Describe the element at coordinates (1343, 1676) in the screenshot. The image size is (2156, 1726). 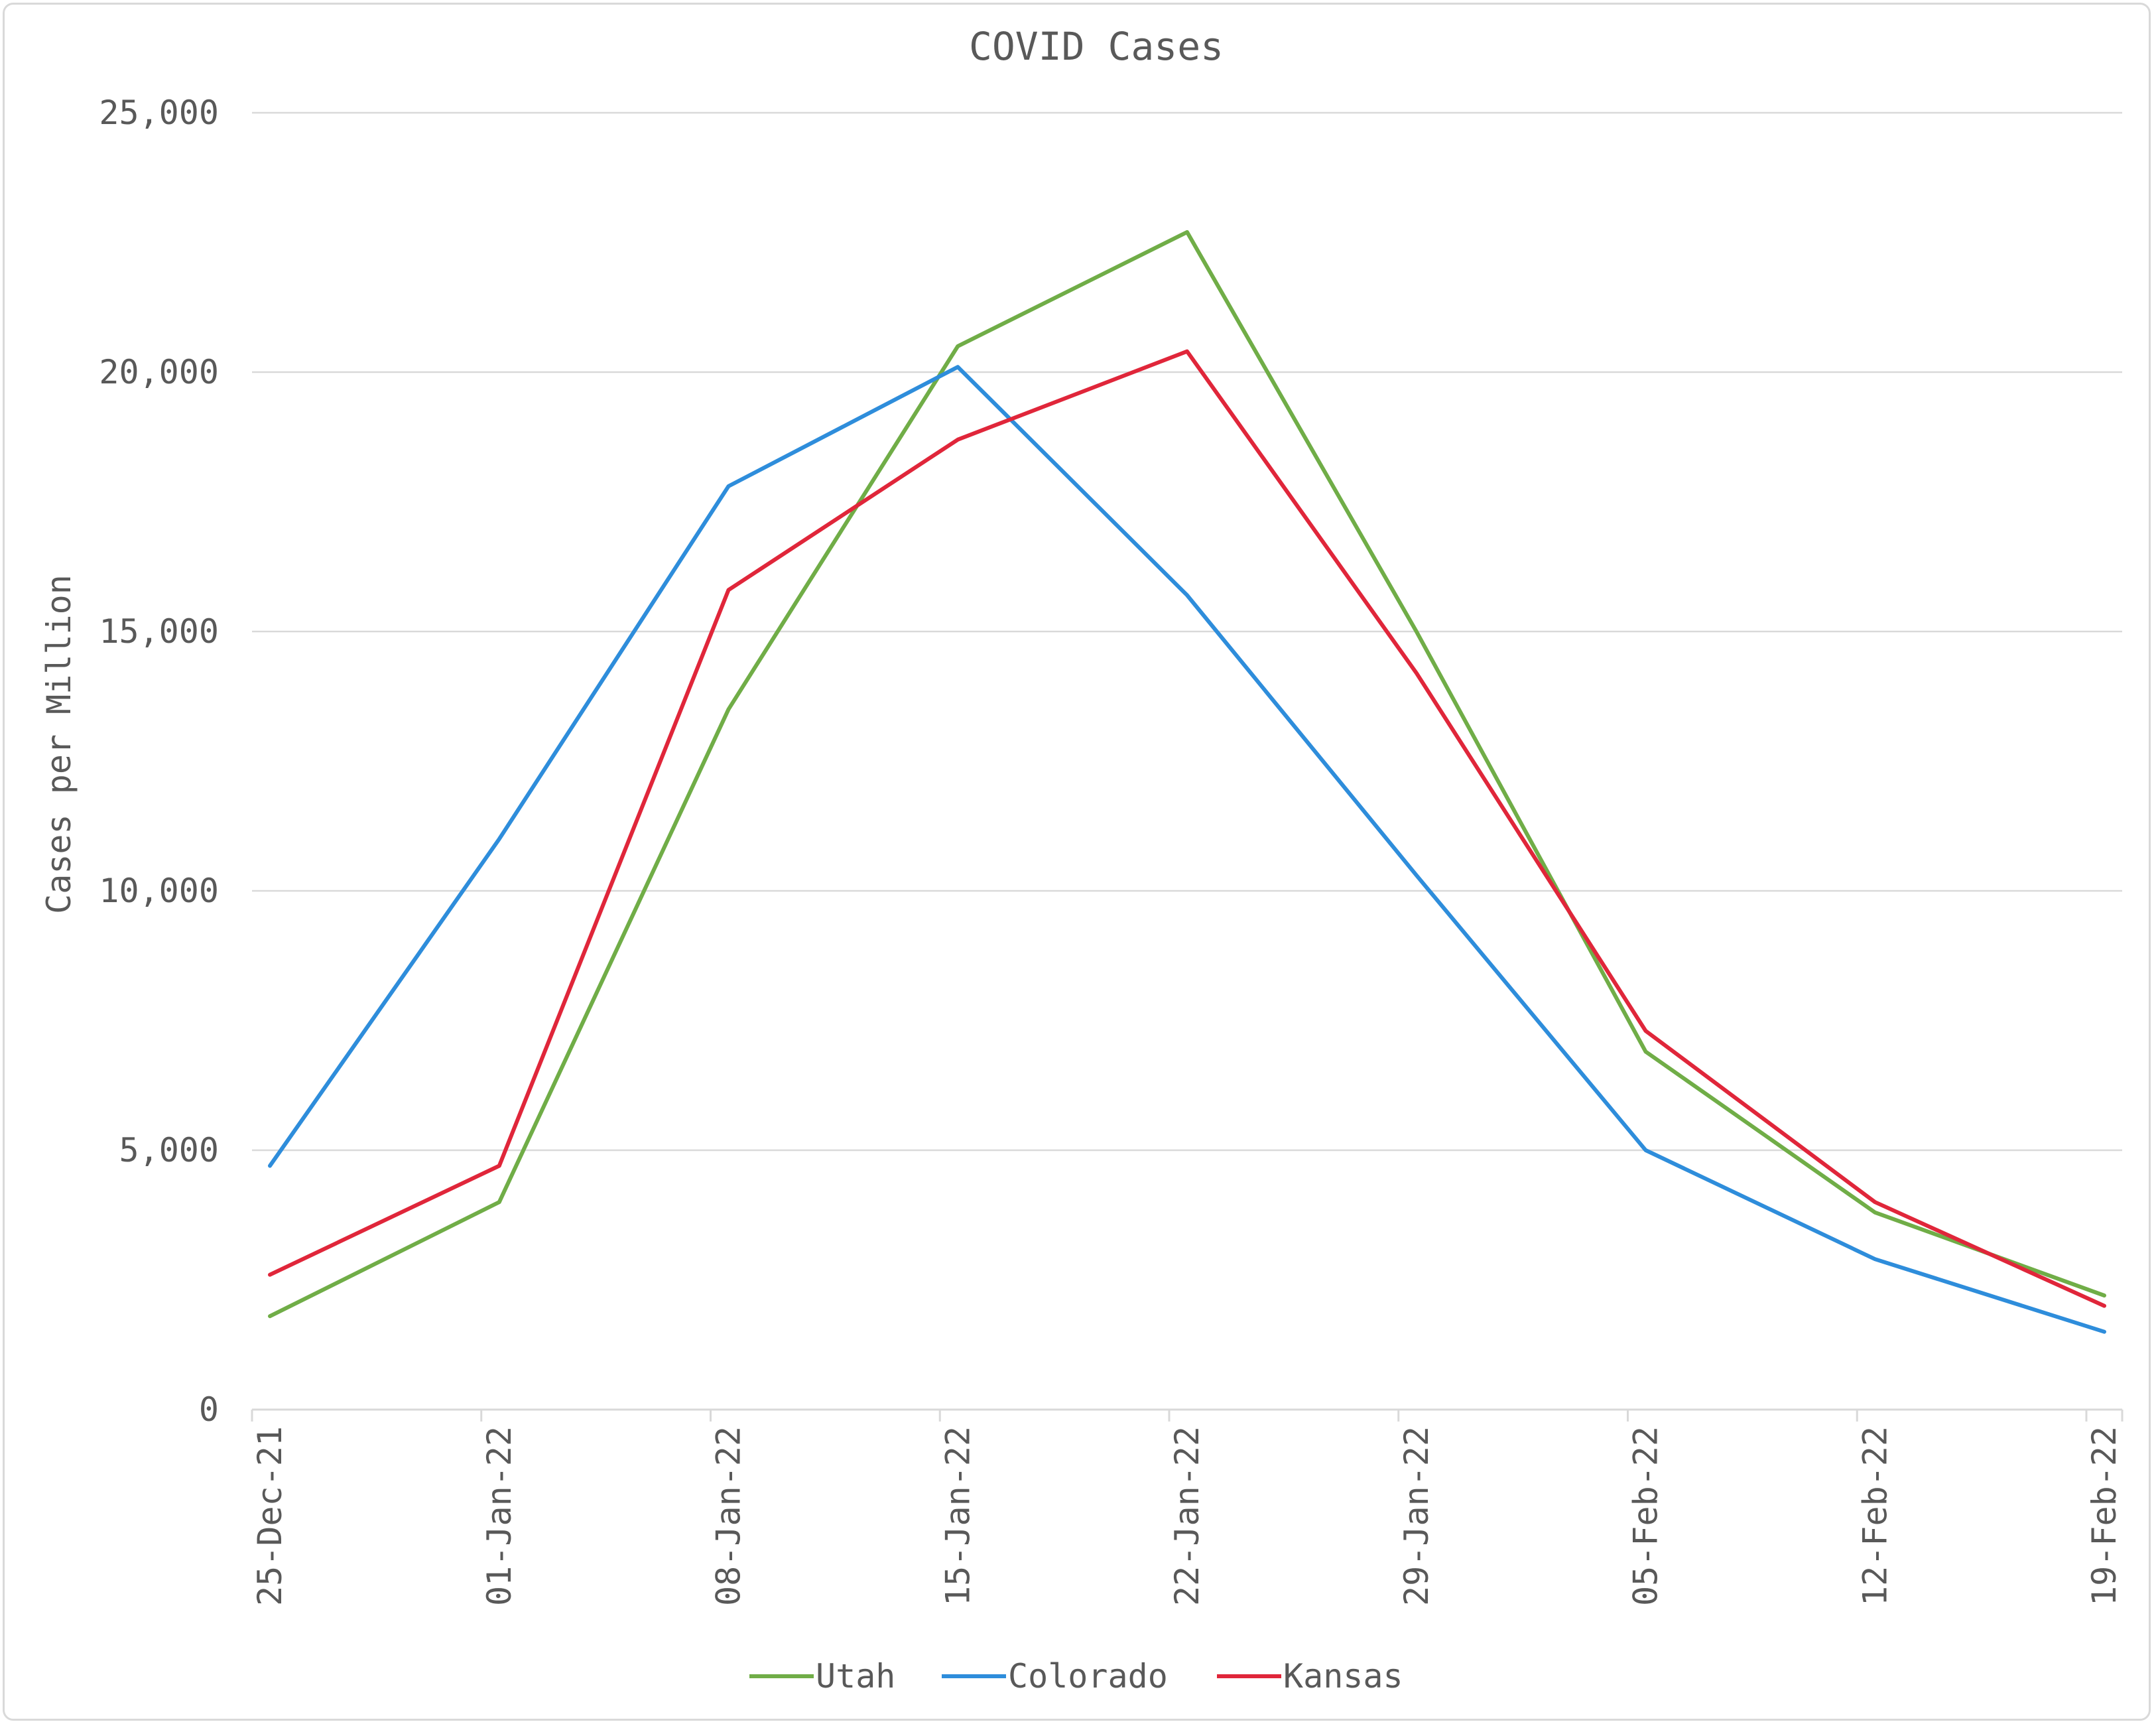
I see `legend-label: Kansas` at that location.